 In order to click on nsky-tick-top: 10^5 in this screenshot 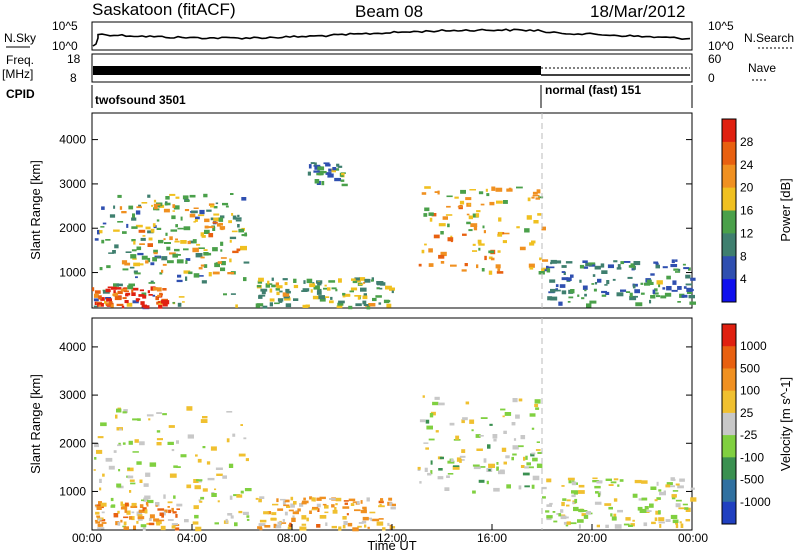, I will do `click(65, 26)`.